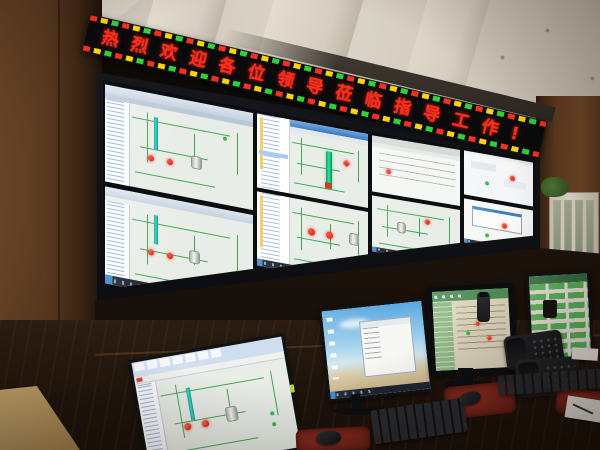 The height and width of the screenshot is (450, 600). What do you see at coordinates (444, 336) in the screenshot?
I see `side-panel` at bounding box center [444, 336].